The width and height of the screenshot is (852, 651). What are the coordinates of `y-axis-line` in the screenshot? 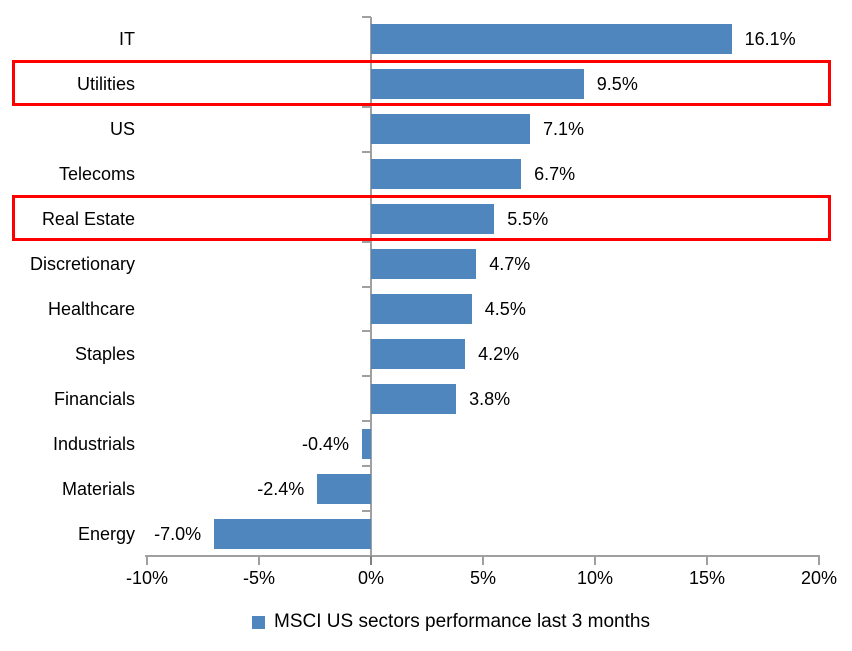 It's located at (371, 286).